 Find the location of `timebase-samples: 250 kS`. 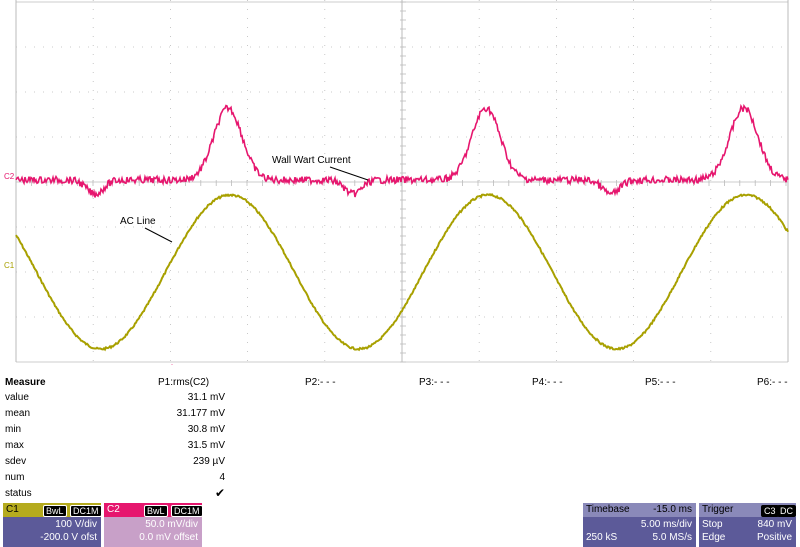

timebase-samples: 250 kS is located at coordinates (602, 537).